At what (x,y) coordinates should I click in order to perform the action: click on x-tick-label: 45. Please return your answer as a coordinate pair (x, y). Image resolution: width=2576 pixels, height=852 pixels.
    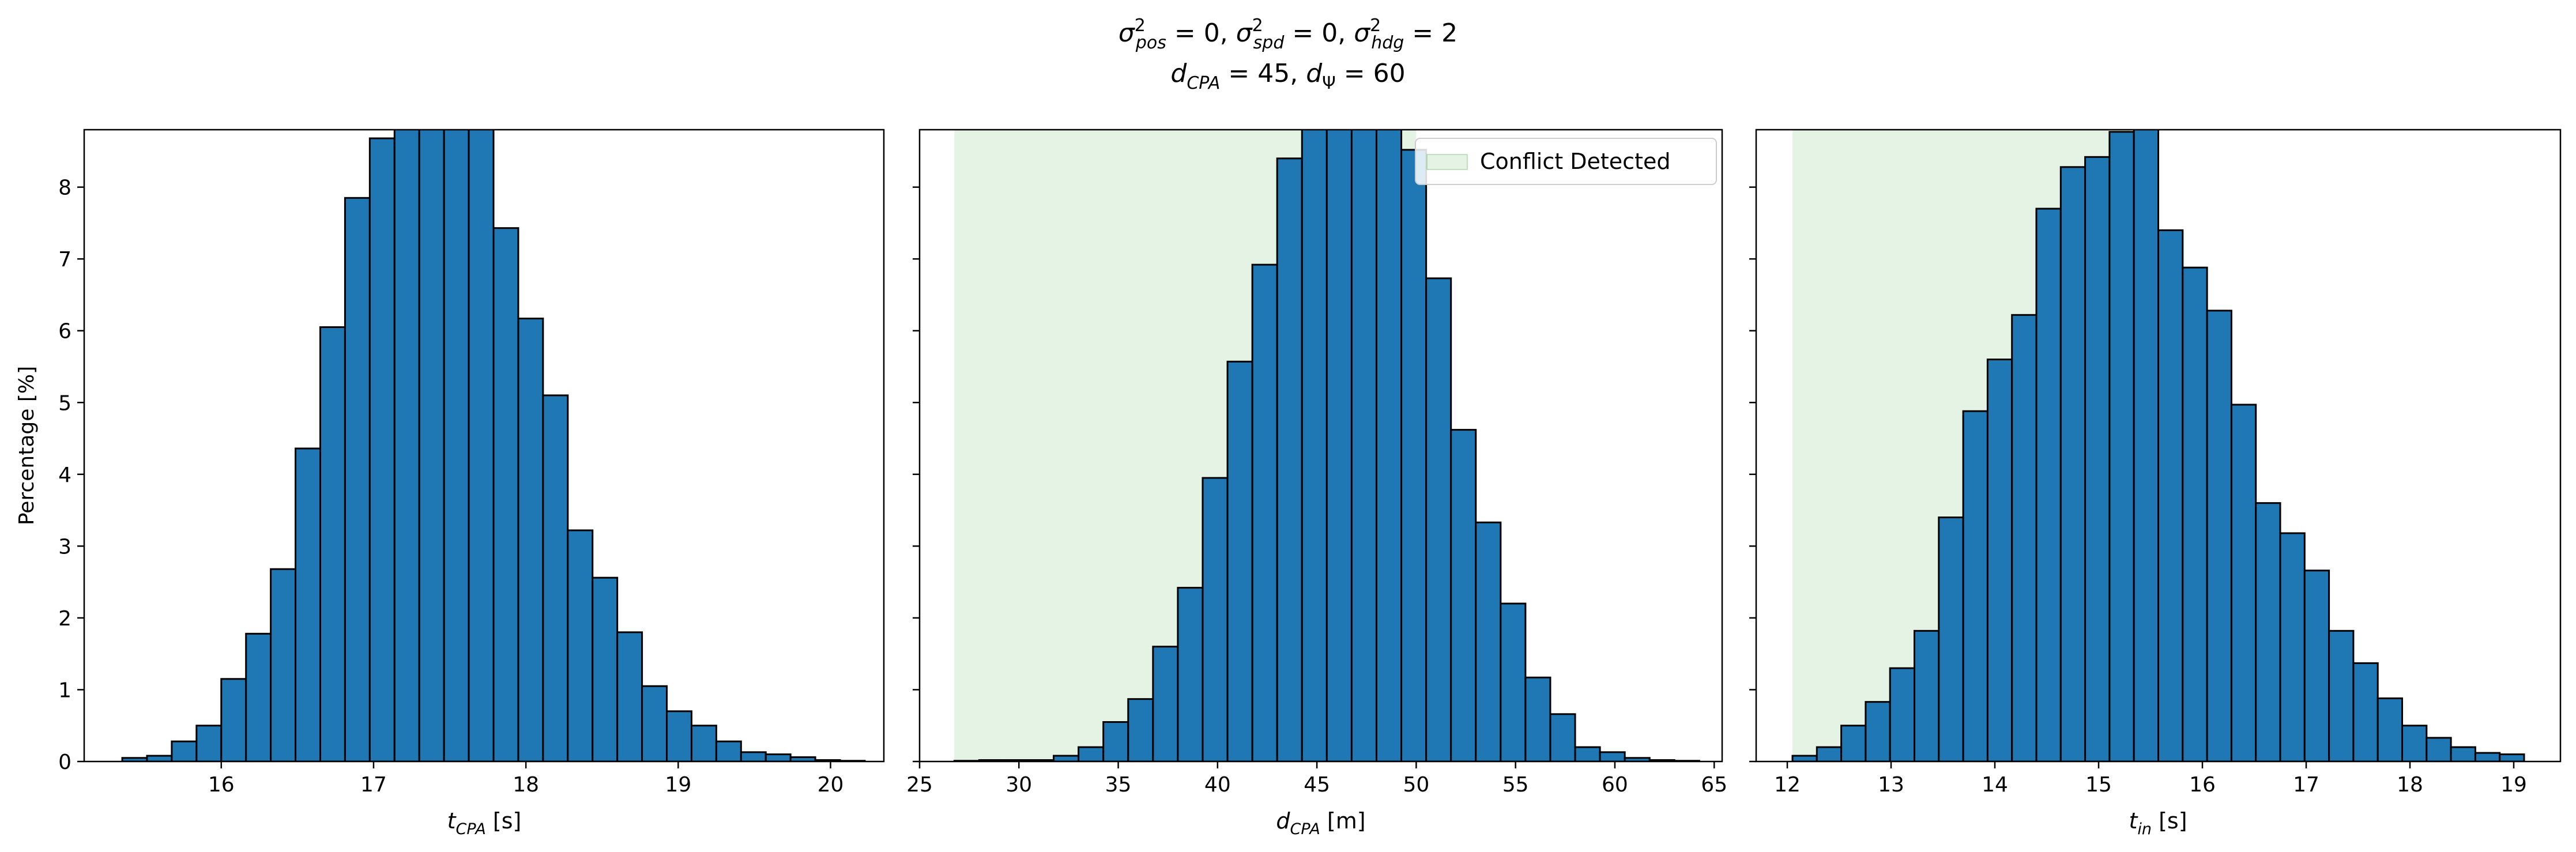
    Looking at the image, I should click on (1317, 785).